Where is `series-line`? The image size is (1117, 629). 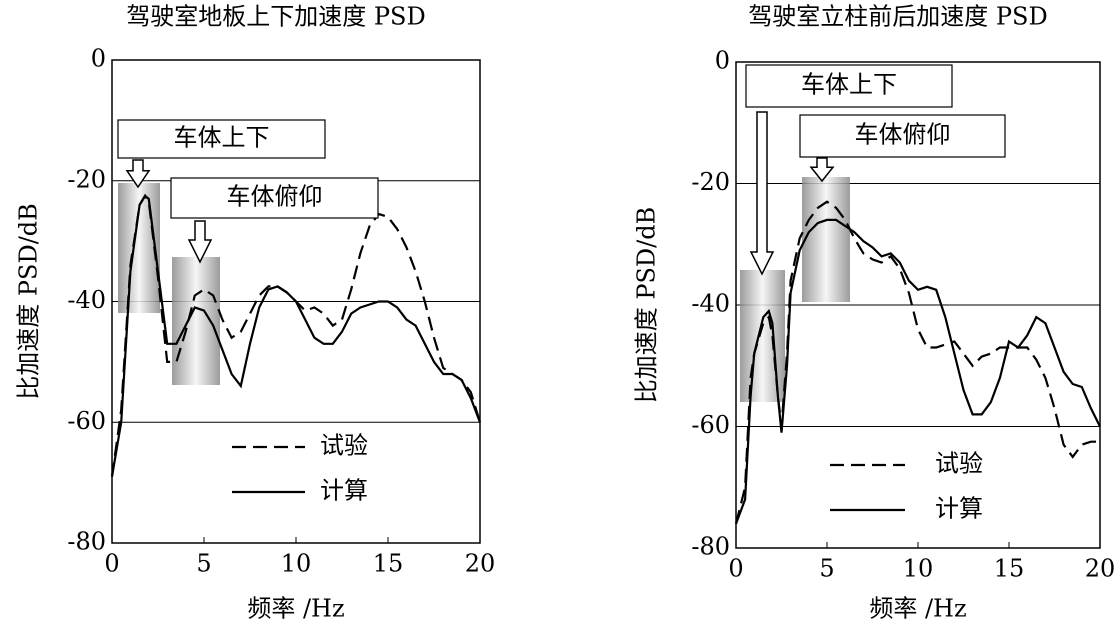
series-line is located at coordinates (296, 335).